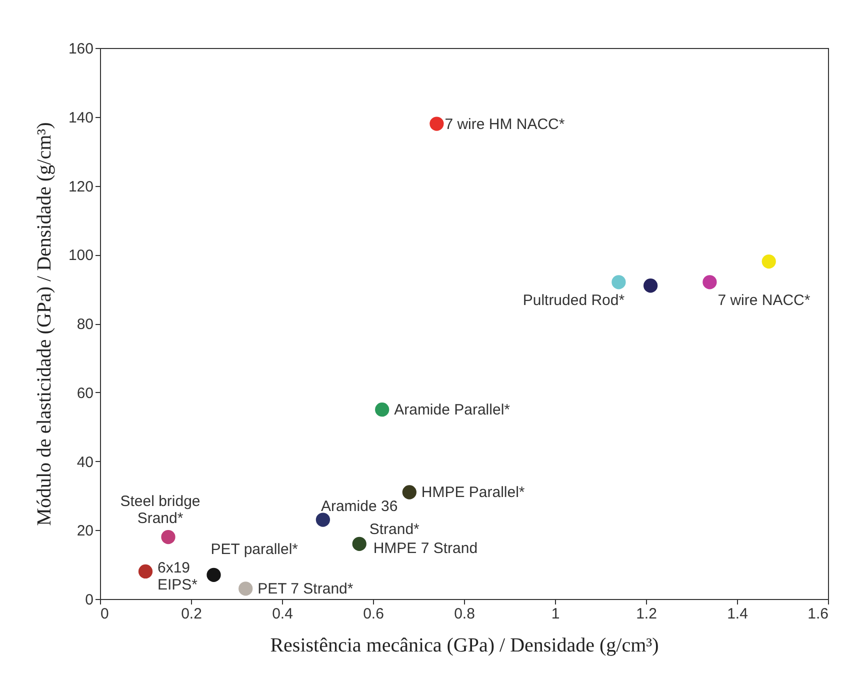  Describe the element at coordinates (282, 614) in the screenshot. I see `x-tick-label: 0.4` at that location.